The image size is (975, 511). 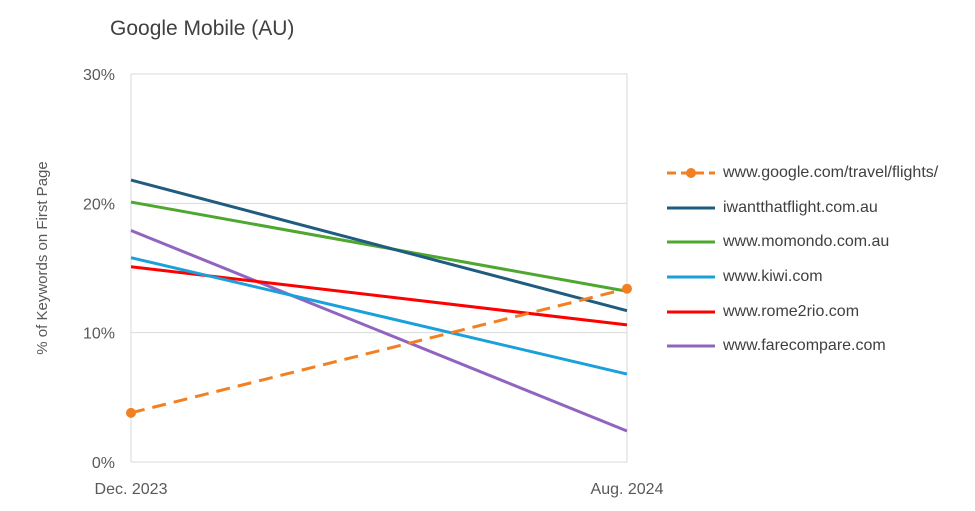 I want to click on x-axis-ticks: Dec. 2023 Aug. 2024, so click(x=379, y=489).